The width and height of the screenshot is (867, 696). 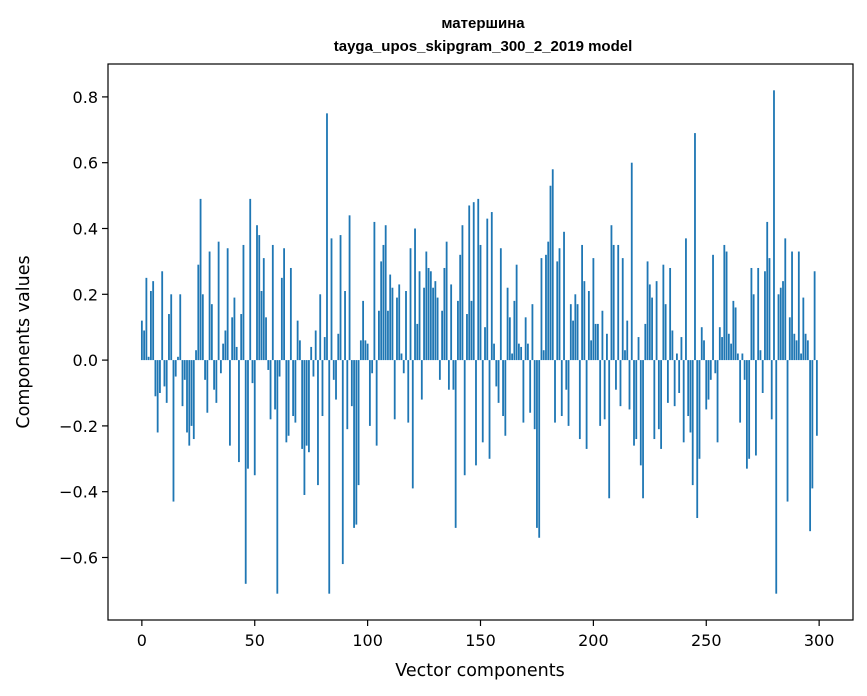 What do you see at coordinates (78, 557) in the screenshot?
I see `y-tick-label: −0.6` at bounding box center [78, 557].